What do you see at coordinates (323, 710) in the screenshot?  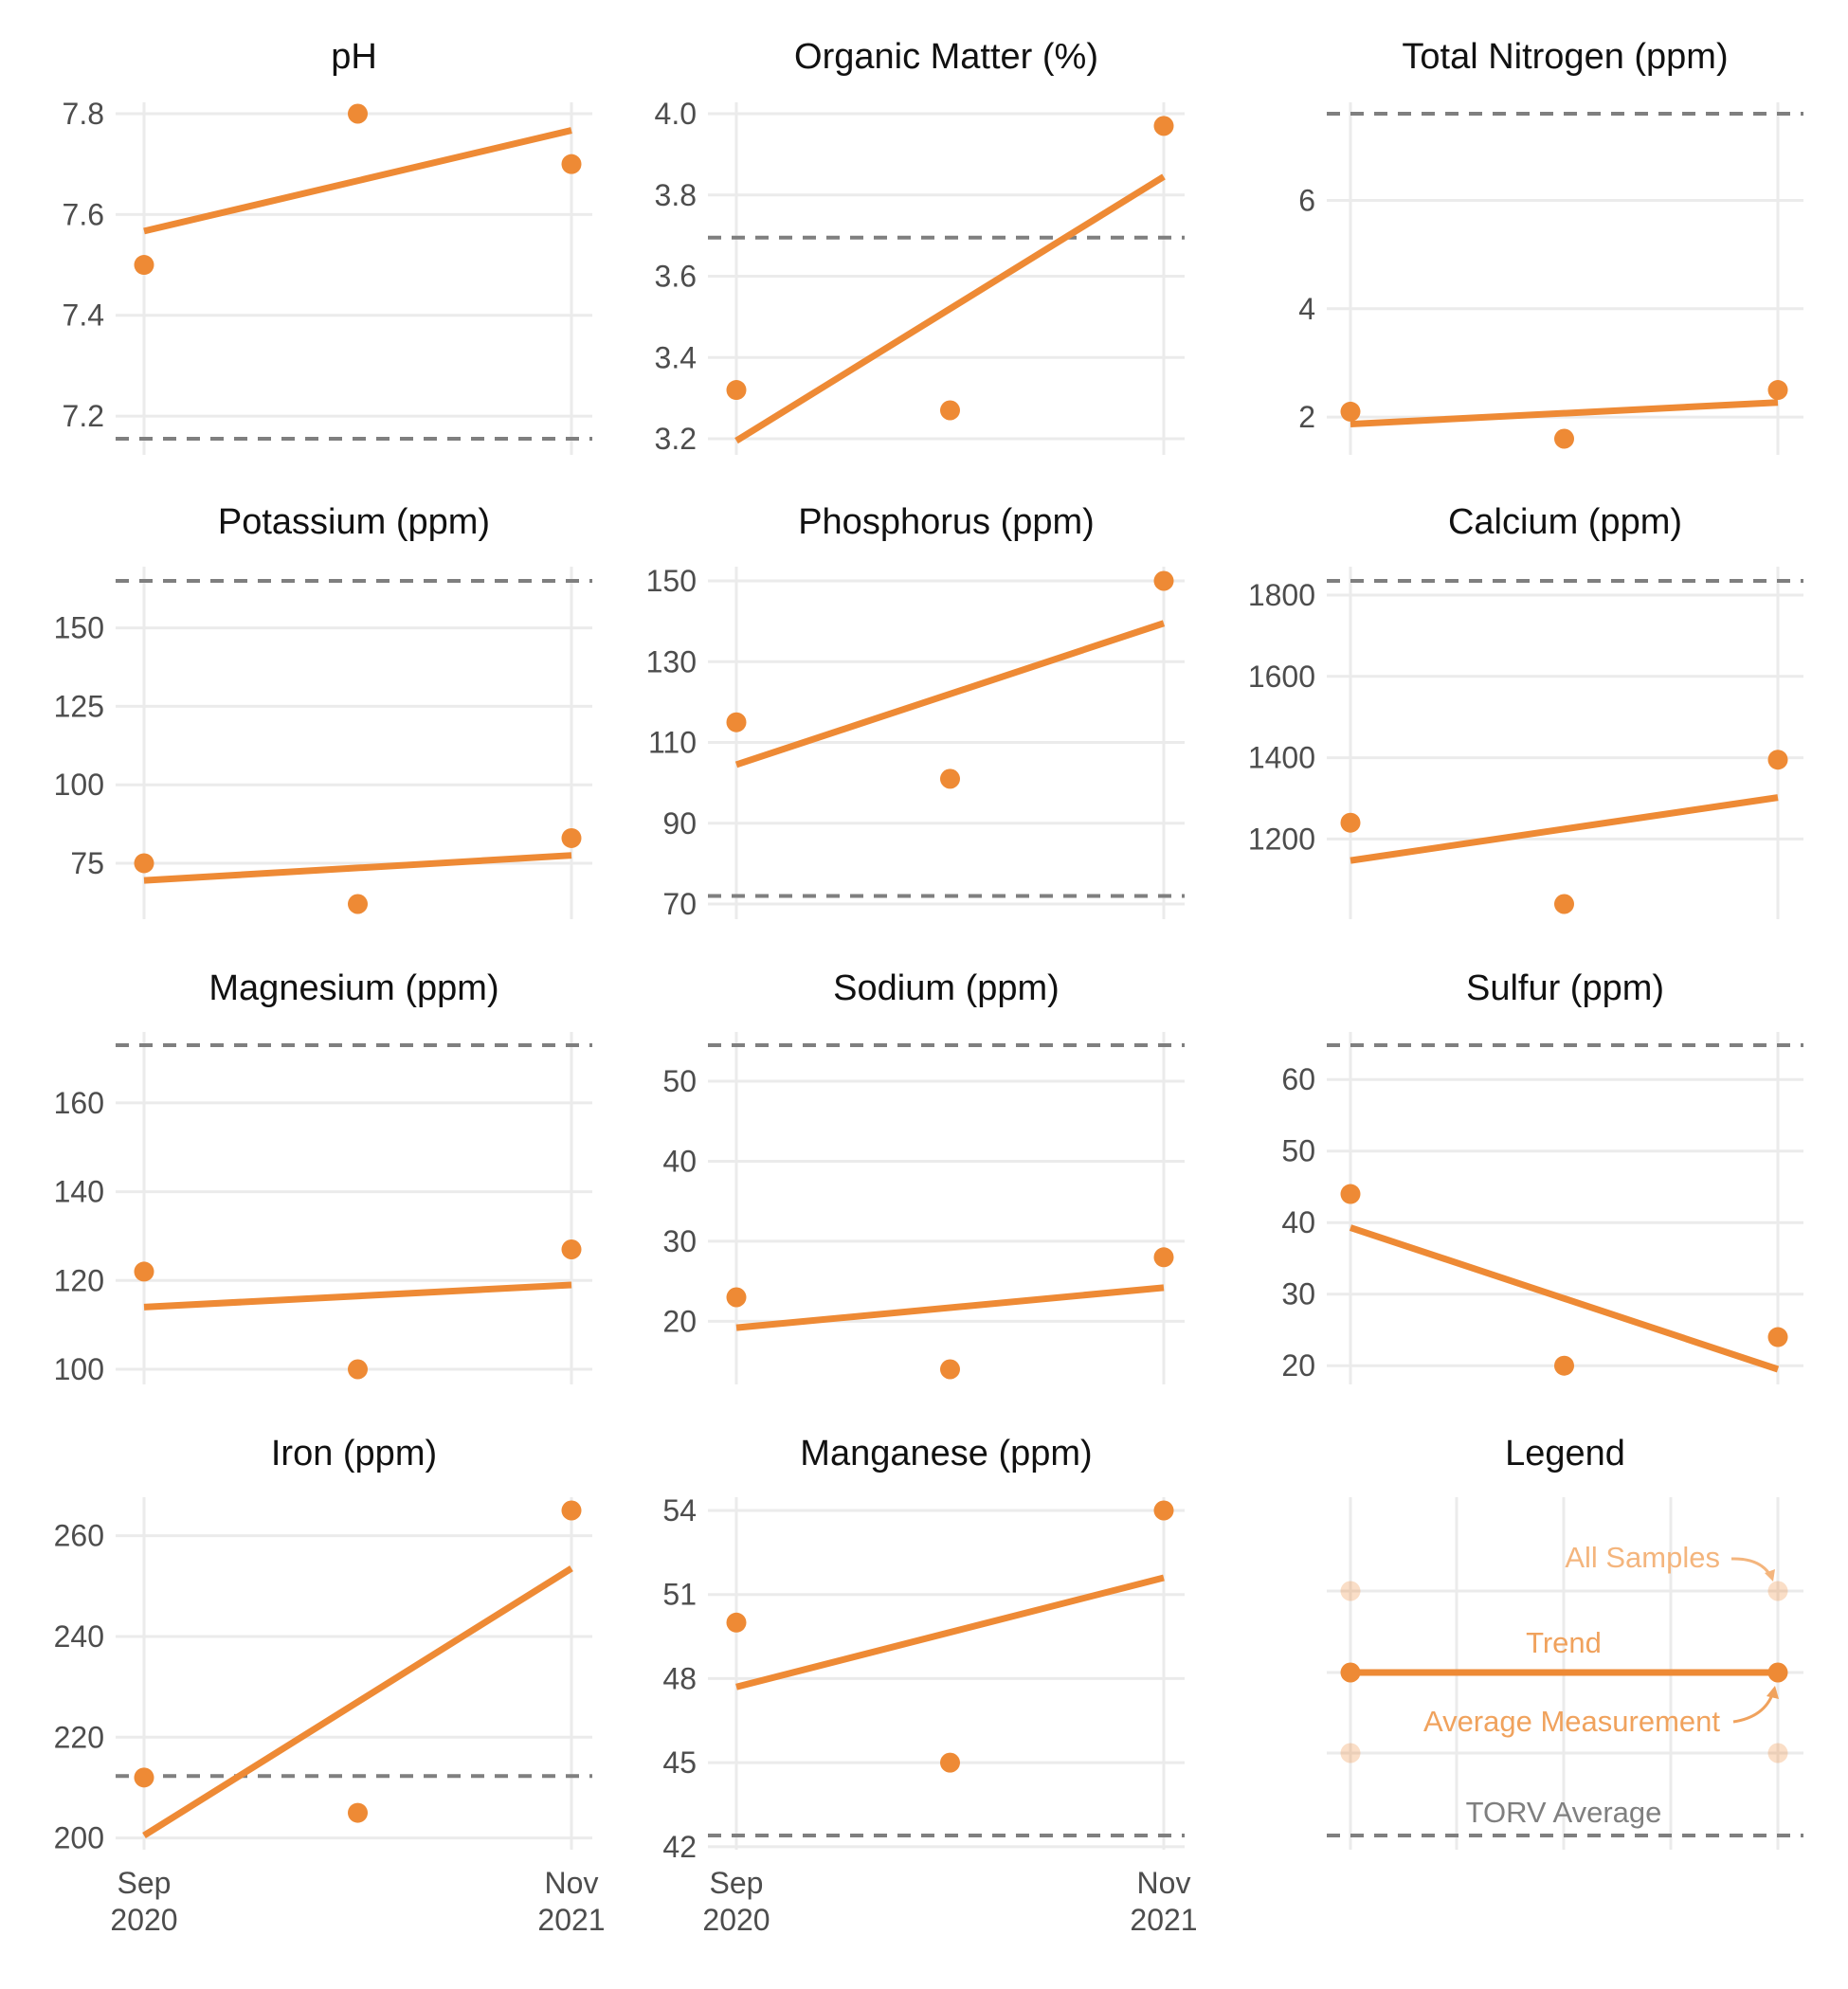 I see `panel-potassium-ppm: Potassium (ppm) 75 100 125 150` at bounding box center [323, 710].